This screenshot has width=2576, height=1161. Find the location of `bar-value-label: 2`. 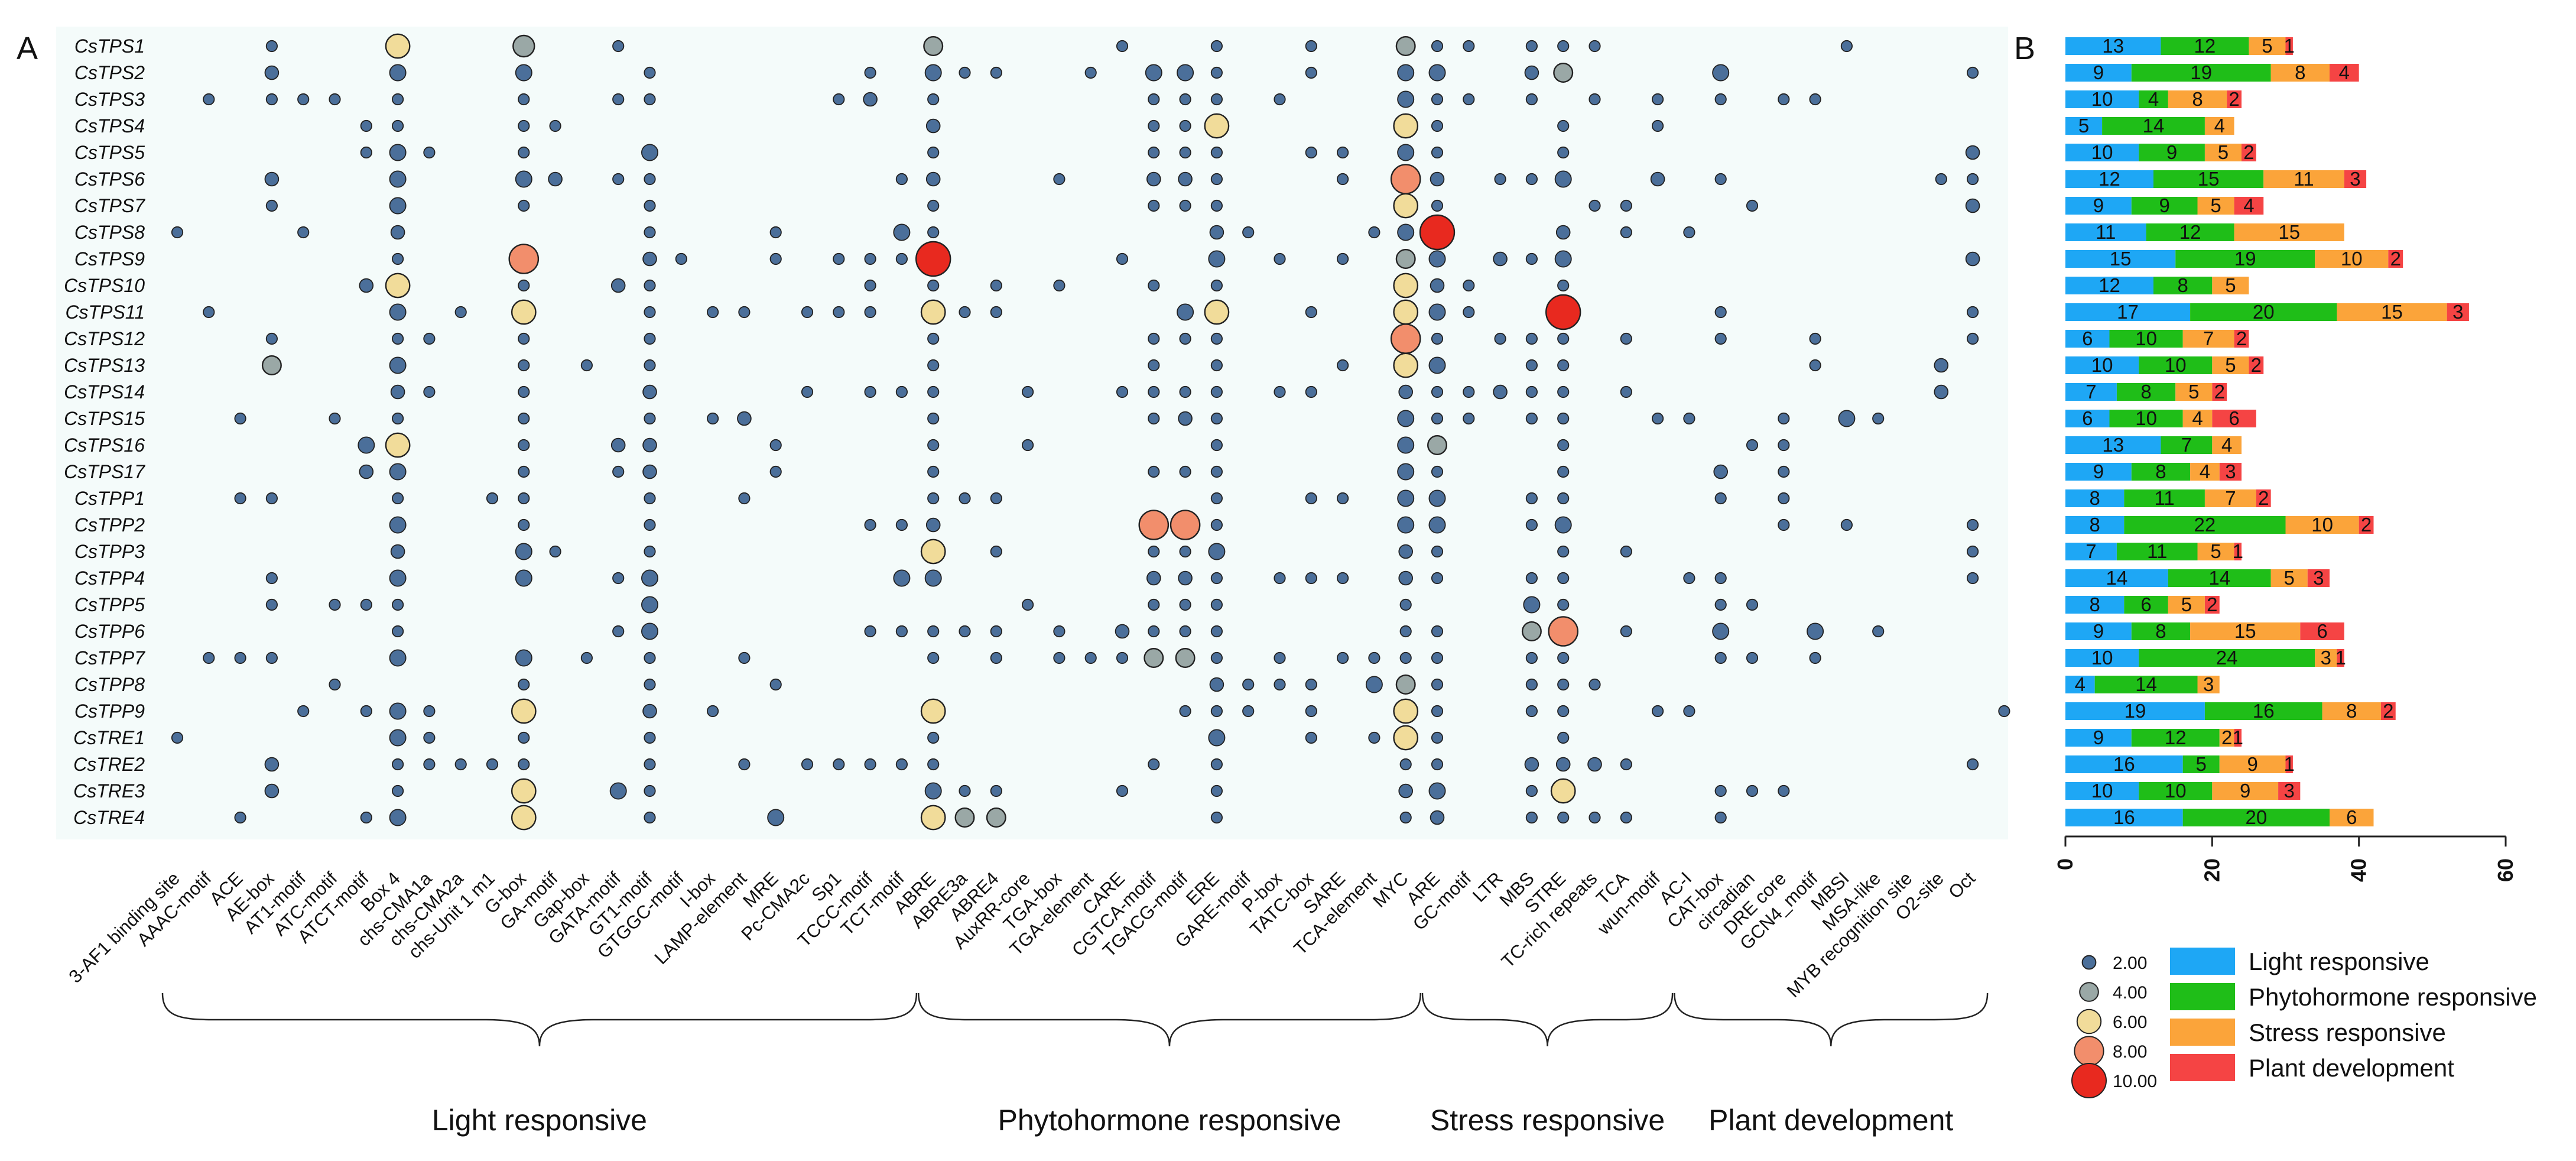

bar-value-label: 2 is located at coordinates (2256, 365).